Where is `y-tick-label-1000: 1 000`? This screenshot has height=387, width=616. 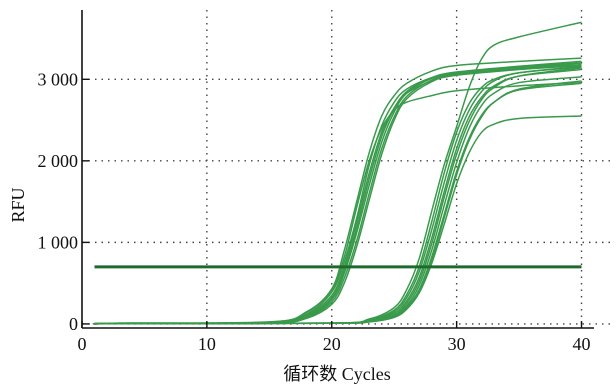
y-tick-label-1000: 1 000 is located at coordinates (58, 242).